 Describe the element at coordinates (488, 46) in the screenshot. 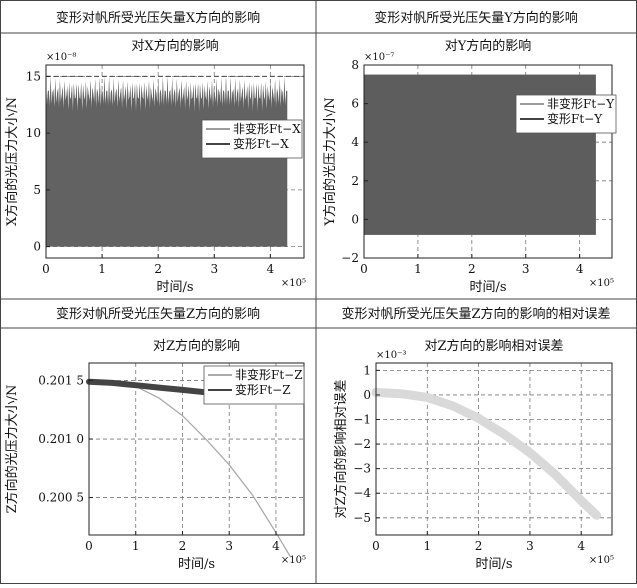

I see `chart-title: 对Y方向的影响` at that location.